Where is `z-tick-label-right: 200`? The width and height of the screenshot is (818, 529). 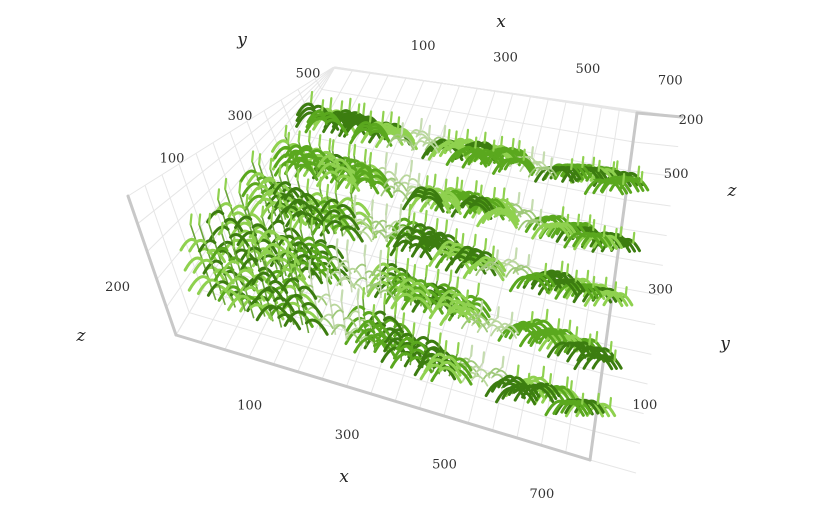 z-tick-label-right: 200 is located at coordinates (691, 120).